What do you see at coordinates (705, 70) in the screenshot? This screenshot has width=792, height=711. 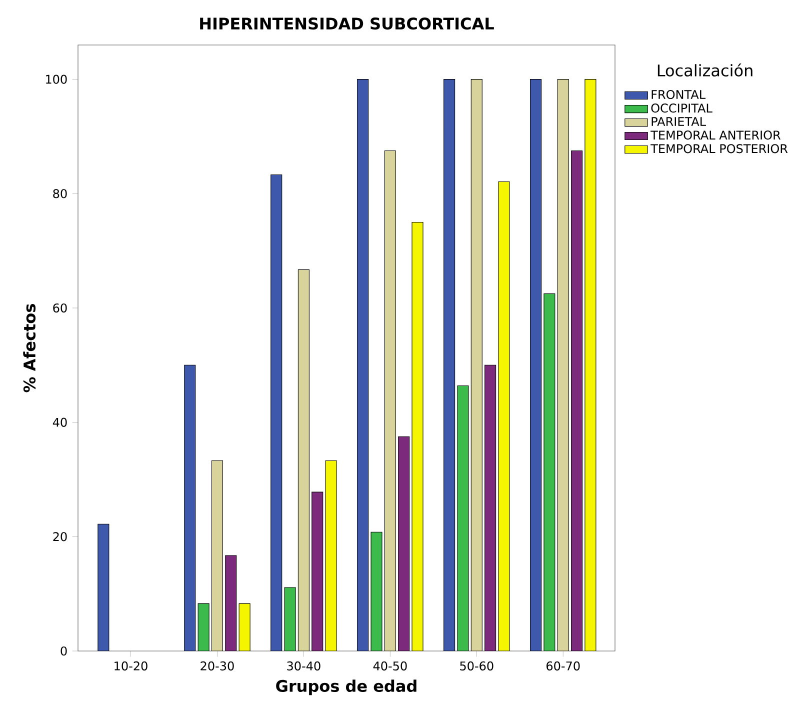 I see `legend-title: Localización` at bounding box center [705, 70].